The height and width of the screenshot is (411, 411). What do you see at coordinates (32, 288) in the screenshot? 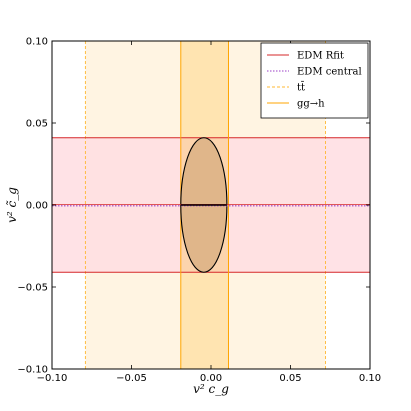
I see `y-tick-label-1: −0.05` at bounding box center [32, 288].